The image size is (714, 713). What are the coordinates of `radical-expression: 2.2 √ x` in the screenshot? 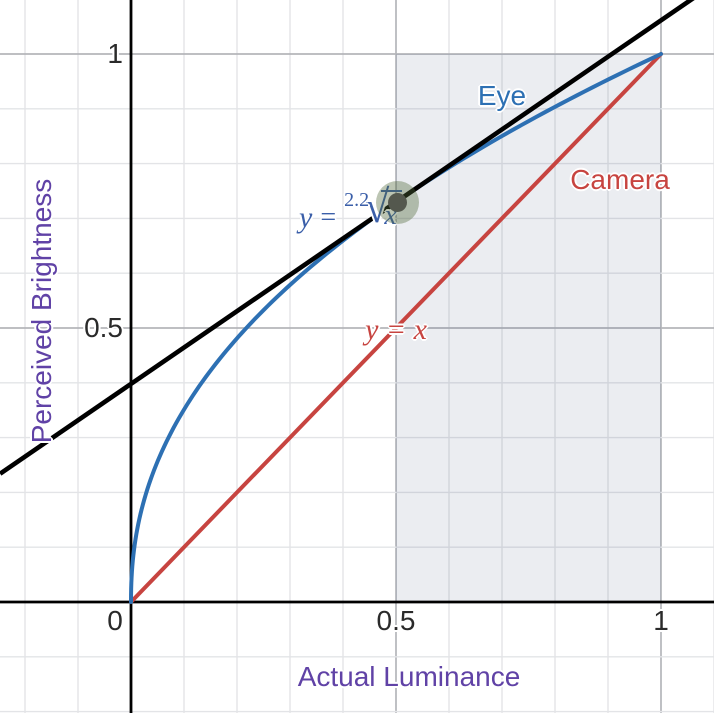 It's located at (372, 206).